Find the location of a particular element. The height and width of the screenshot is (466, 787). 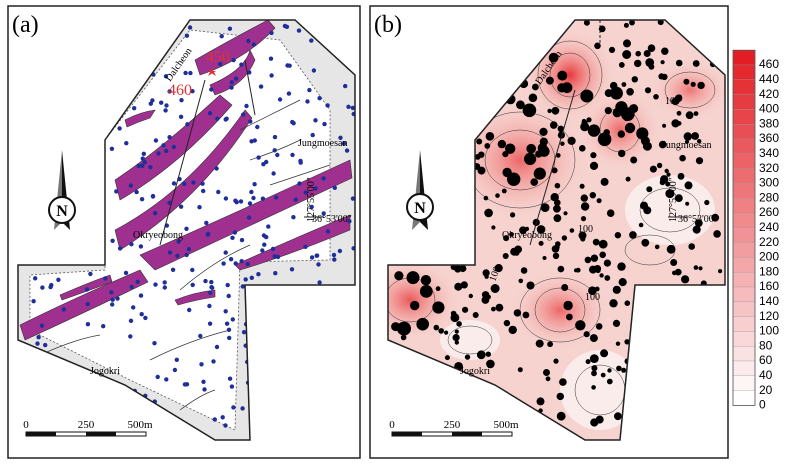

elevation-label: 460 is located at coordinates (180, 90).